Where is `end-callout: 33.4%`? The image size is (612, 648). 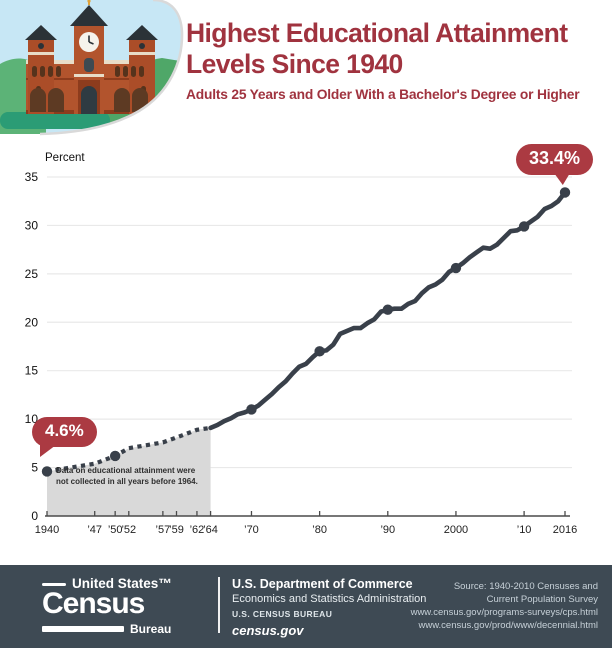 end-callout: 33.4% is located at coordinates (555, 164).